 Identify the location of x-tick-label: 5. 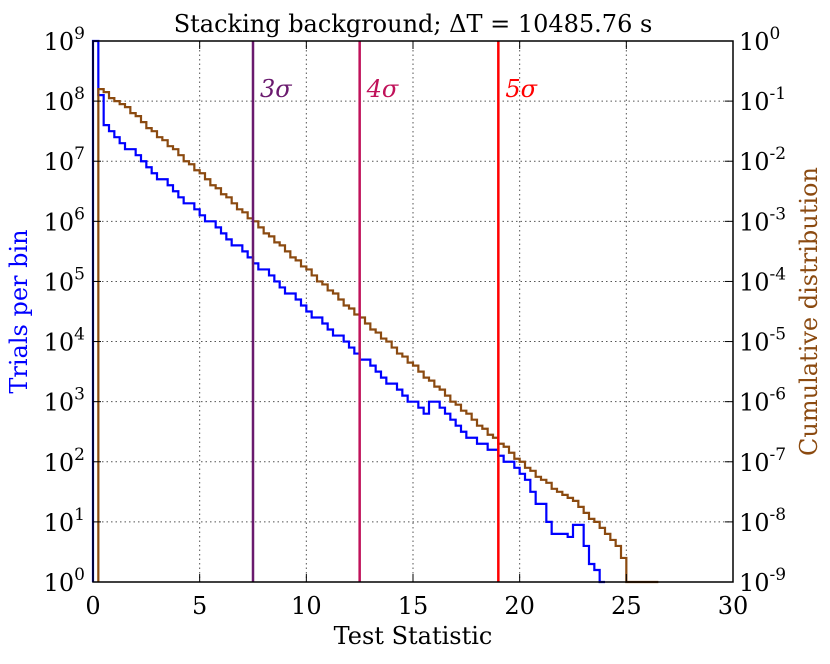
(199, 606).